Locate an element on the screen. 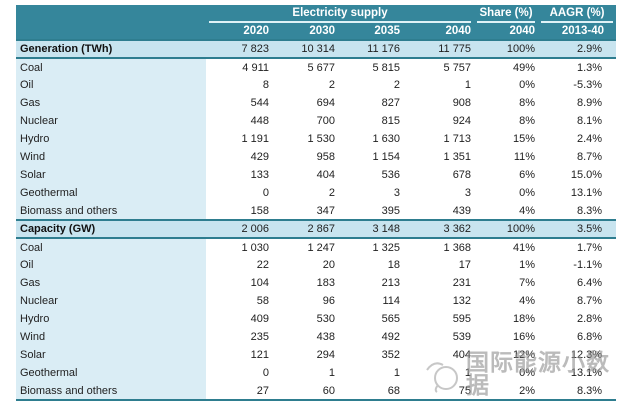 The image size is (622, 404). section-total-2040: 11 775 is located at coordinates (439, 49).